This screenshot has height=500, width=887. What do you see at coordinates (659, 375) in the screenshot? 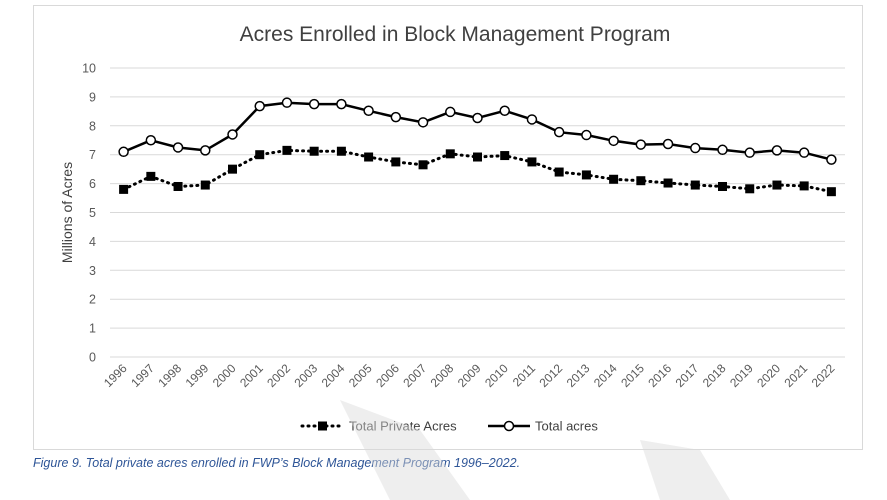
I see `x-tick-label: 2016` at bounding box center [659, 375].